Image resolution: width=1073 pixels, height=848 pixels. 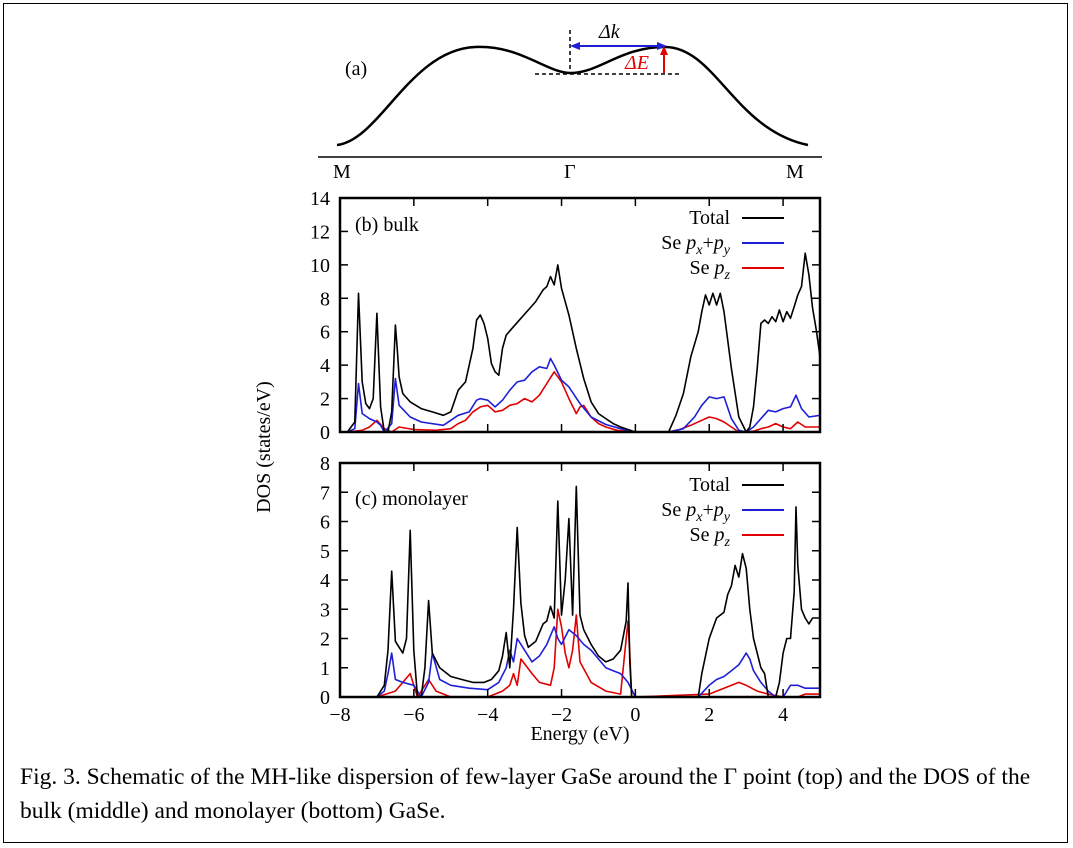 What do you see at coordinates (339, 715) in the screenshot?
I see `x-tick-label: −8` at bounding box center [339, 715].